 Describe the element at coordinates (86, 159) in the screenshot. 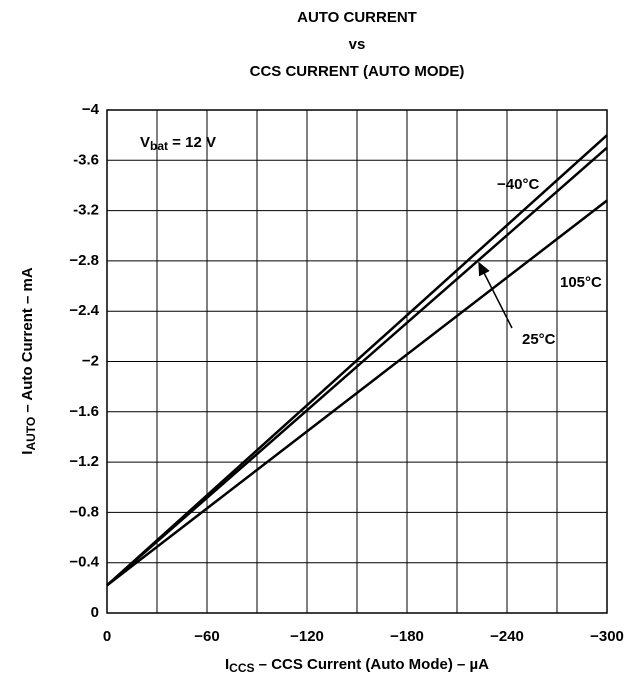

I see `y-tick-label: -3.6` at that location.